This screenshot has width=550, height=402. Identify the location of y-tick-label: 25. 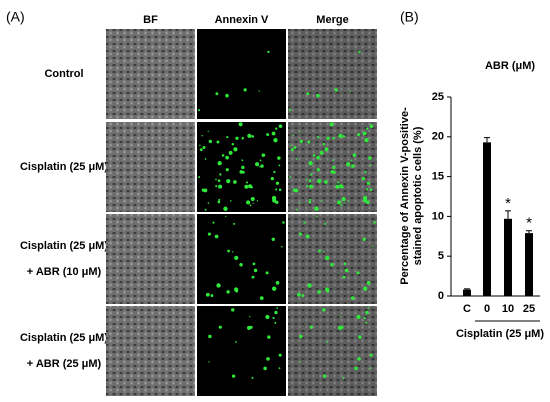
(438, 97).